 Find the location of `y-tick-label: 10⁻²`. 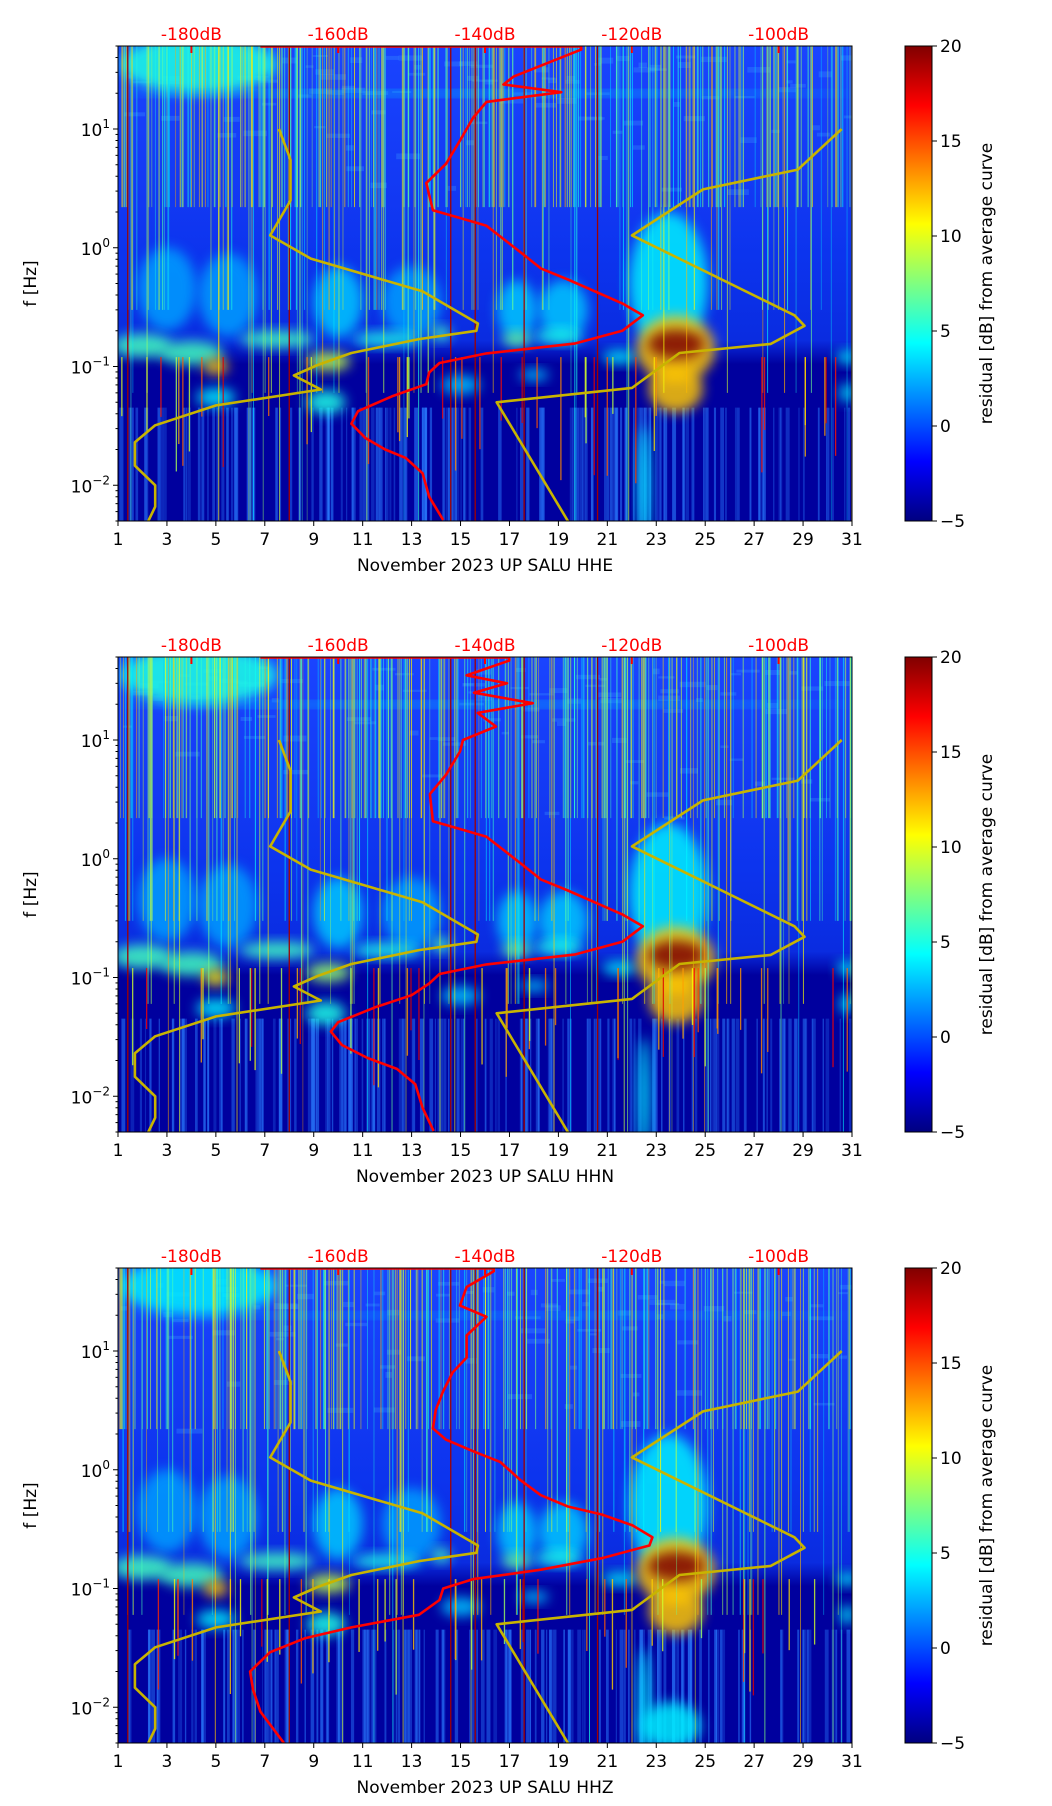

y-tick-label: 10⁻² is located at coordinates (90, 1096).